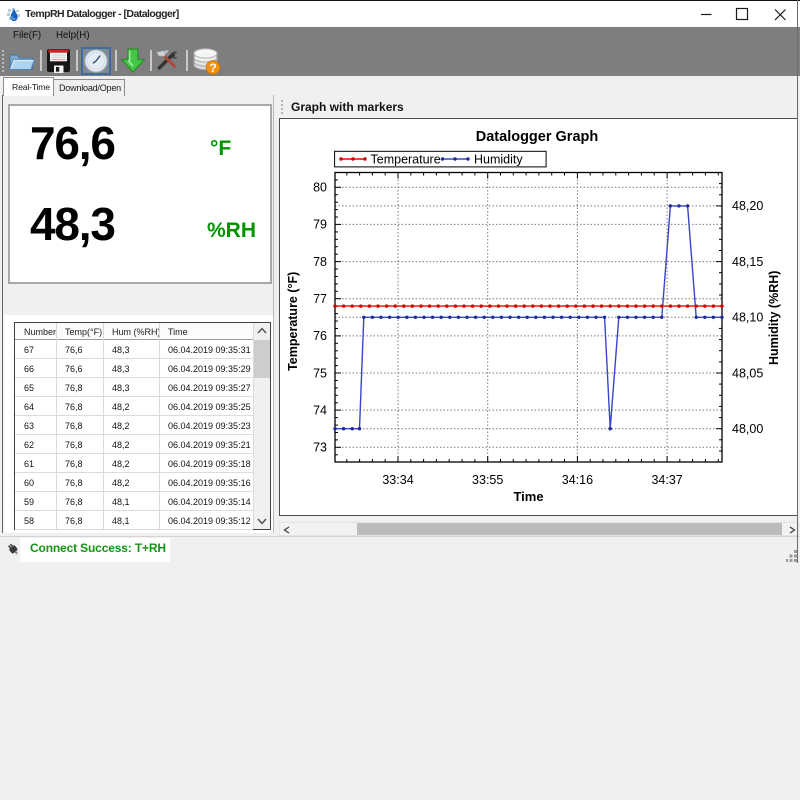  Describe the element at coordinates (406, 159) in the screenshot. I see `svg-text: Temperature` at that location.